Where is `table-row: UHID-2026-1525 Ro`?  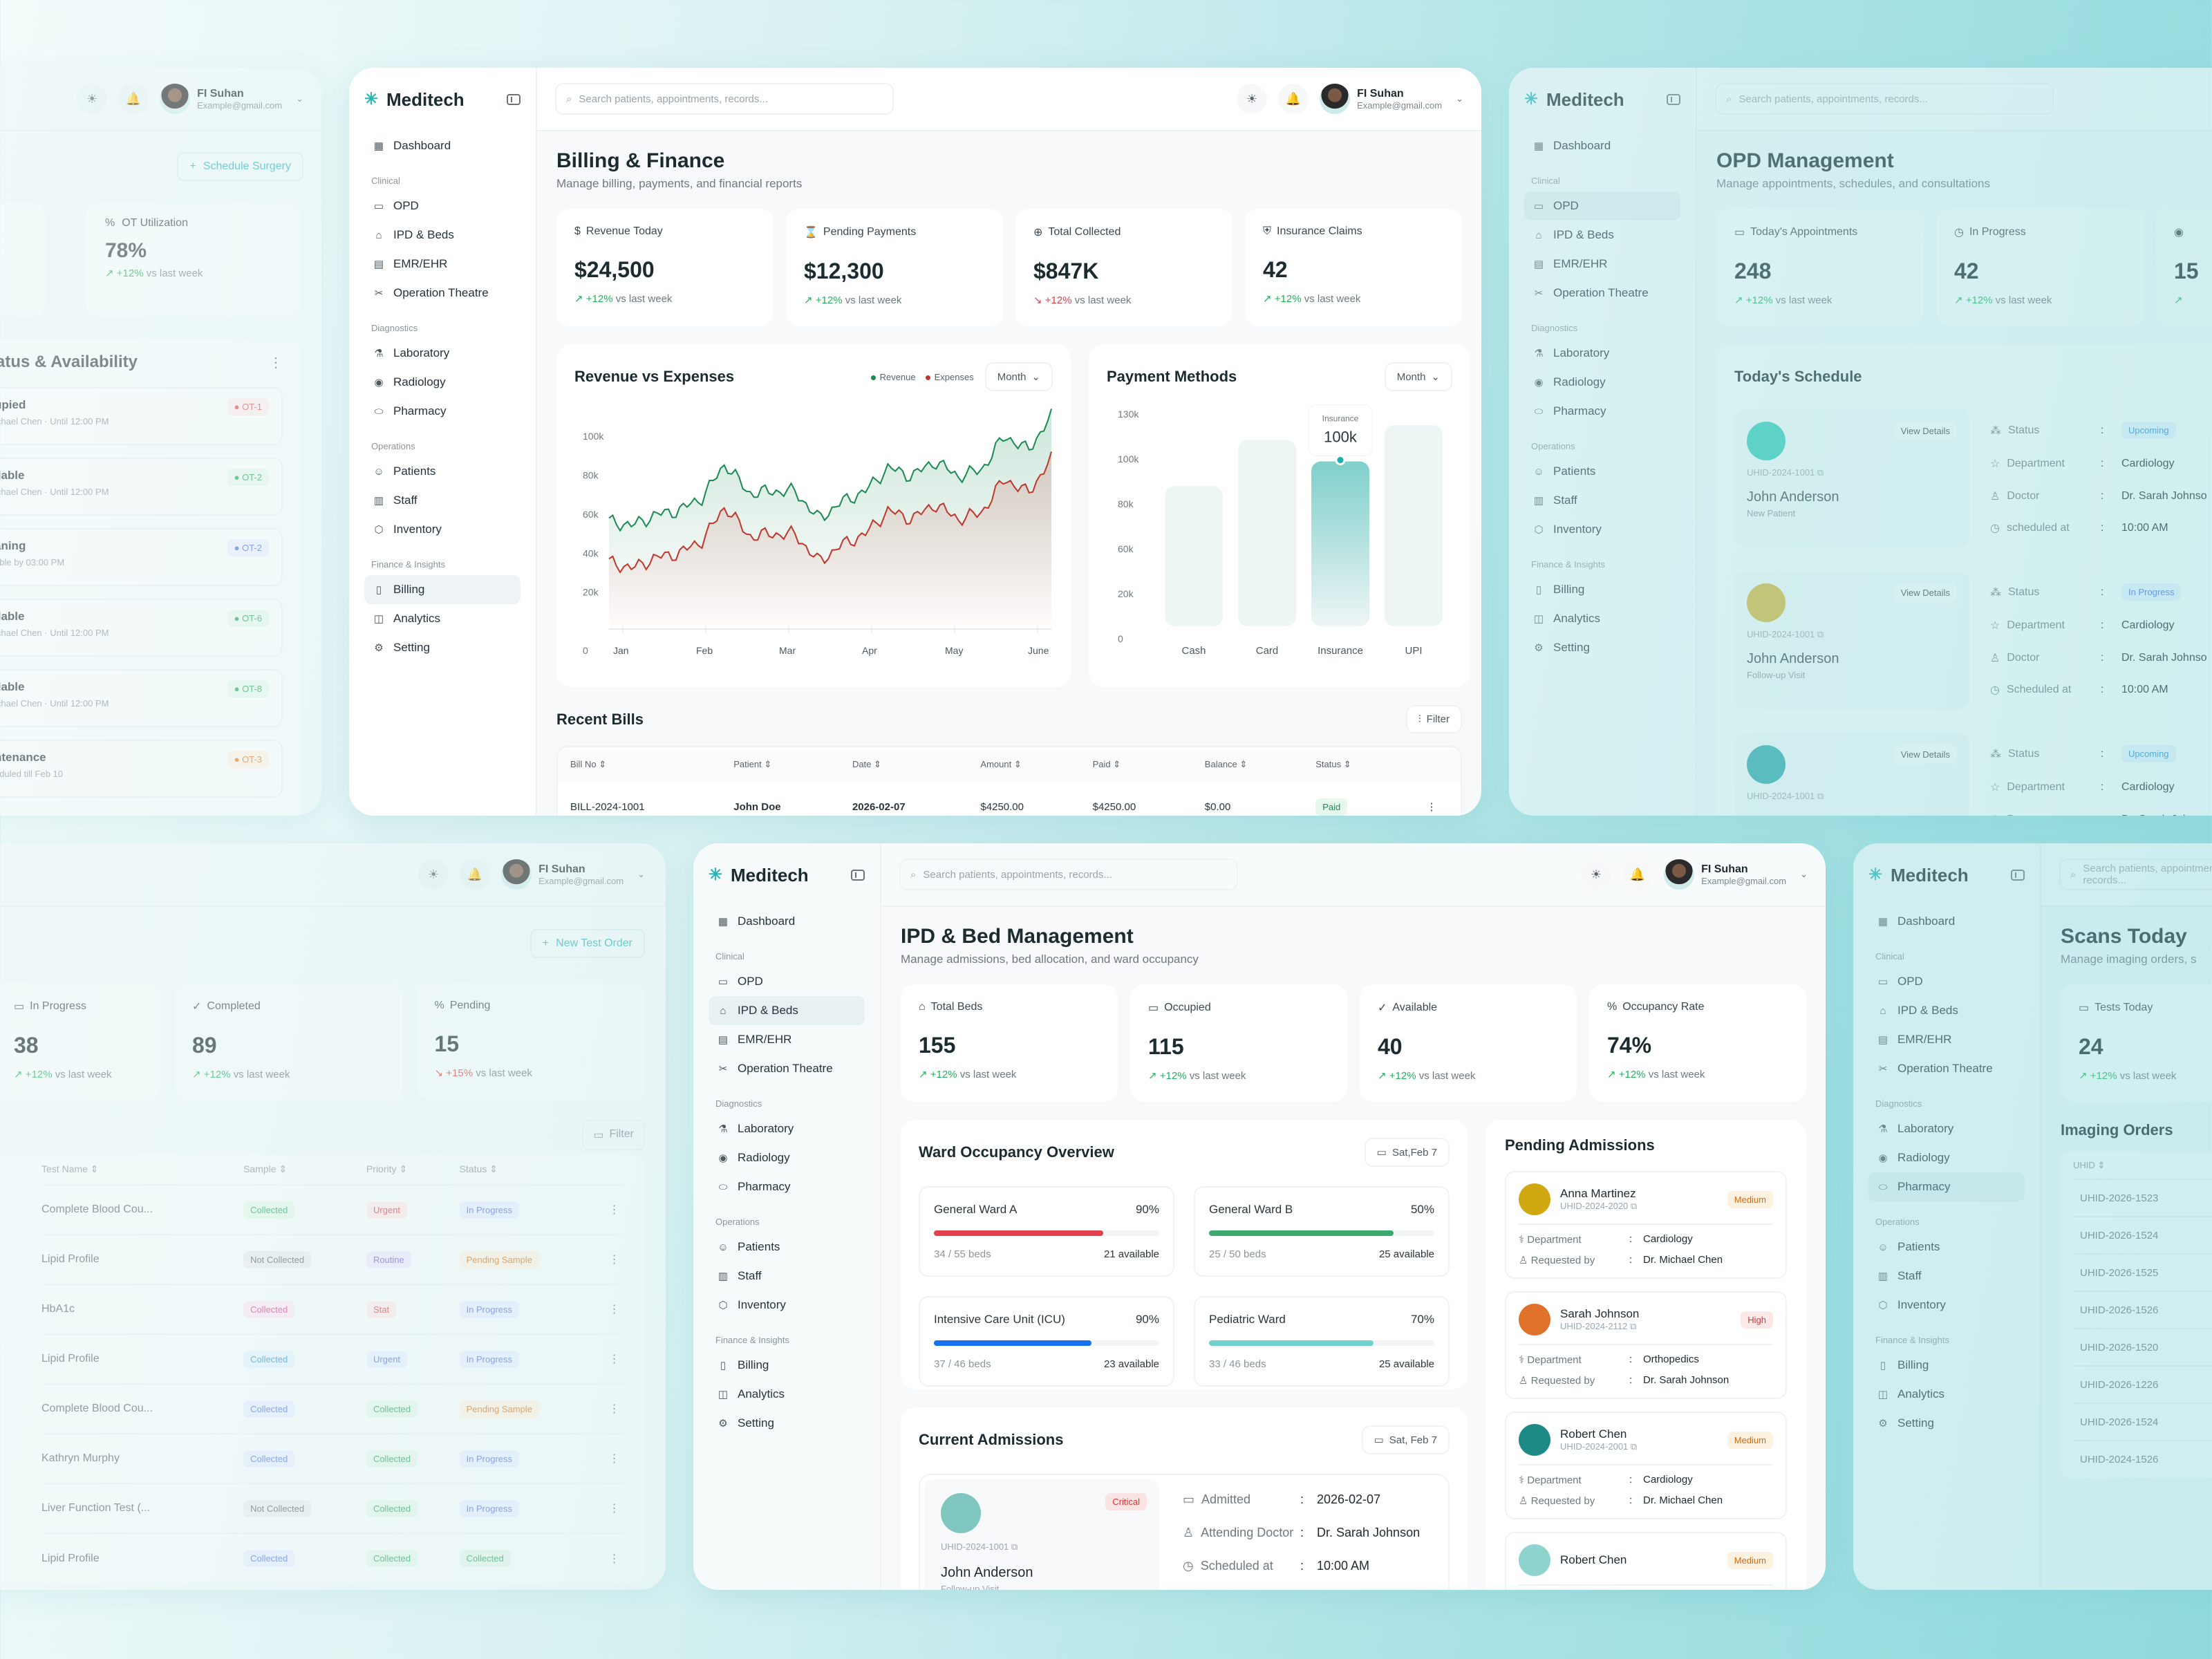
table-row: UHID-2026-1525 Ro is located at coordinates (2142, 1272).